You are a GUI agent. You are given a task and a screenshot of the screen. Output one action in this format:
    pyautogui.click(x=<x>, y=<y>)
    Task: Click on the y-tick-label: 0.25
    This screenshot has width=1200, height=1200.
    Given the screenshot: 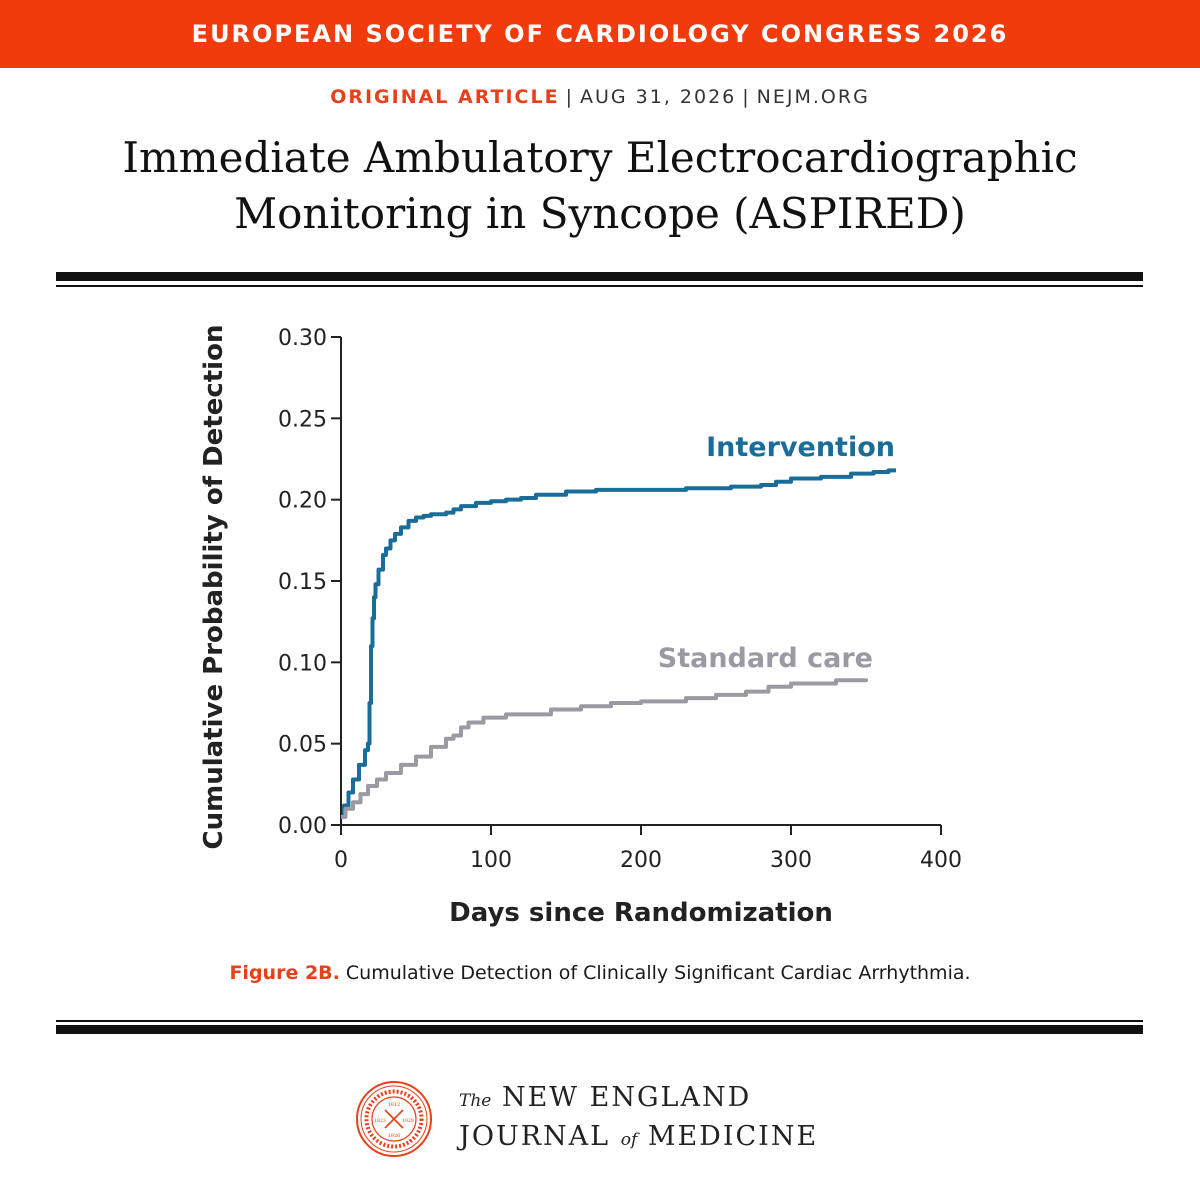 What is the action you would take?
    pyautogui.click(x=302, y=419)
    